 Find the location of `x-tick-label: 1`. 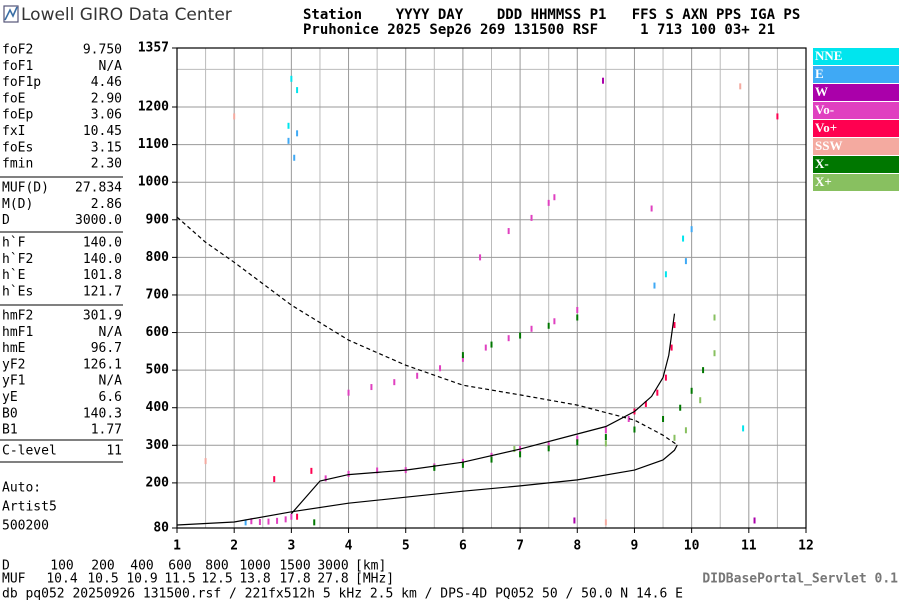

x-tick-label: 1 is located at coordinates (177, 546).